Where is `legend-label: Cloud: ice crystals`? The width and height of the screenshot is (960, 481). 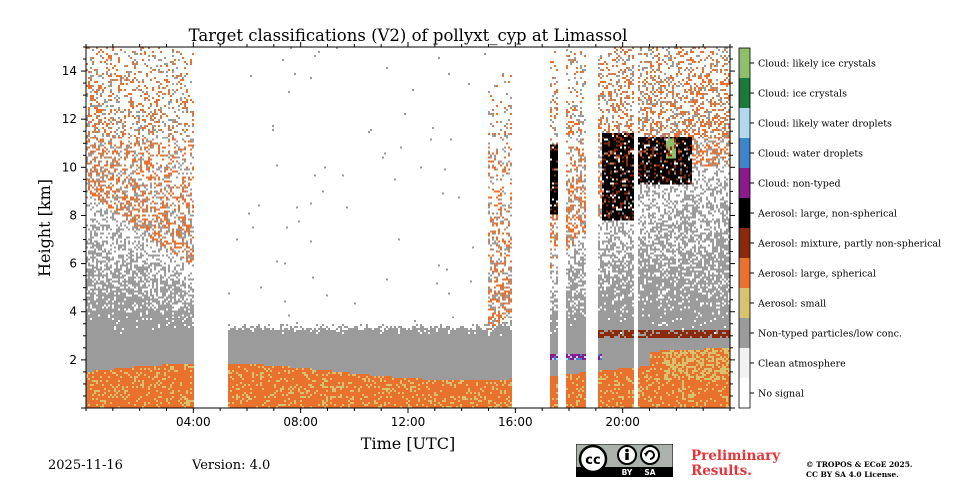 legend-label: Cloud: ice crystals is located at coordinates (802, 94).